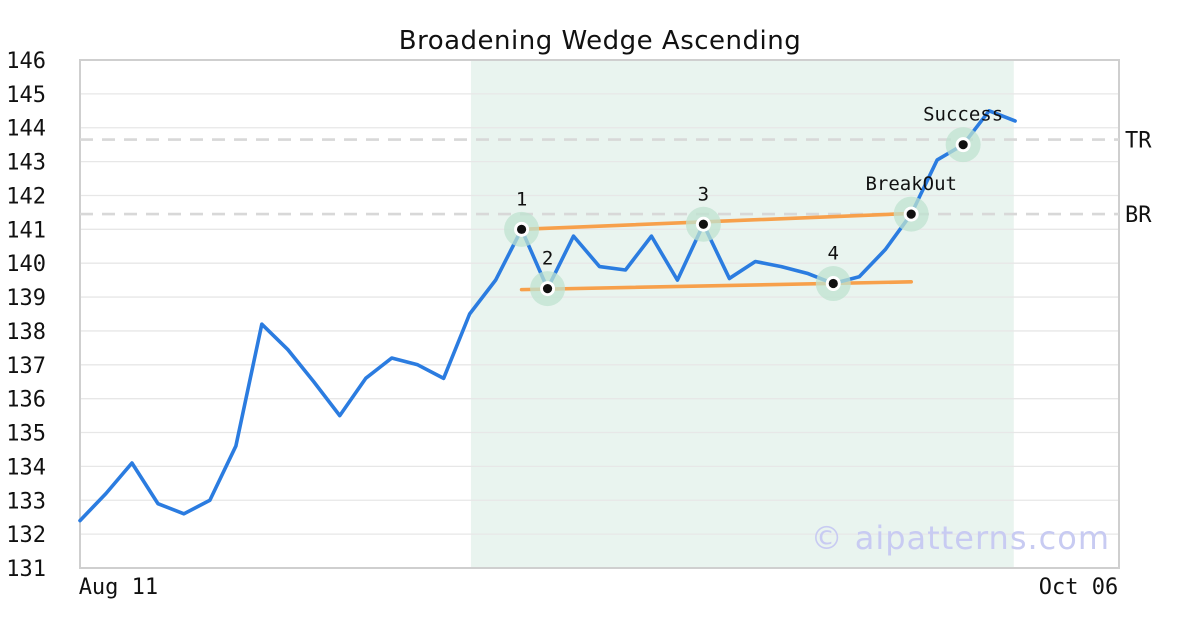 Image resolution: width=1200 pixels, height=630 pixels. I want to click on y-tick-label: 138, so click(26, 332).